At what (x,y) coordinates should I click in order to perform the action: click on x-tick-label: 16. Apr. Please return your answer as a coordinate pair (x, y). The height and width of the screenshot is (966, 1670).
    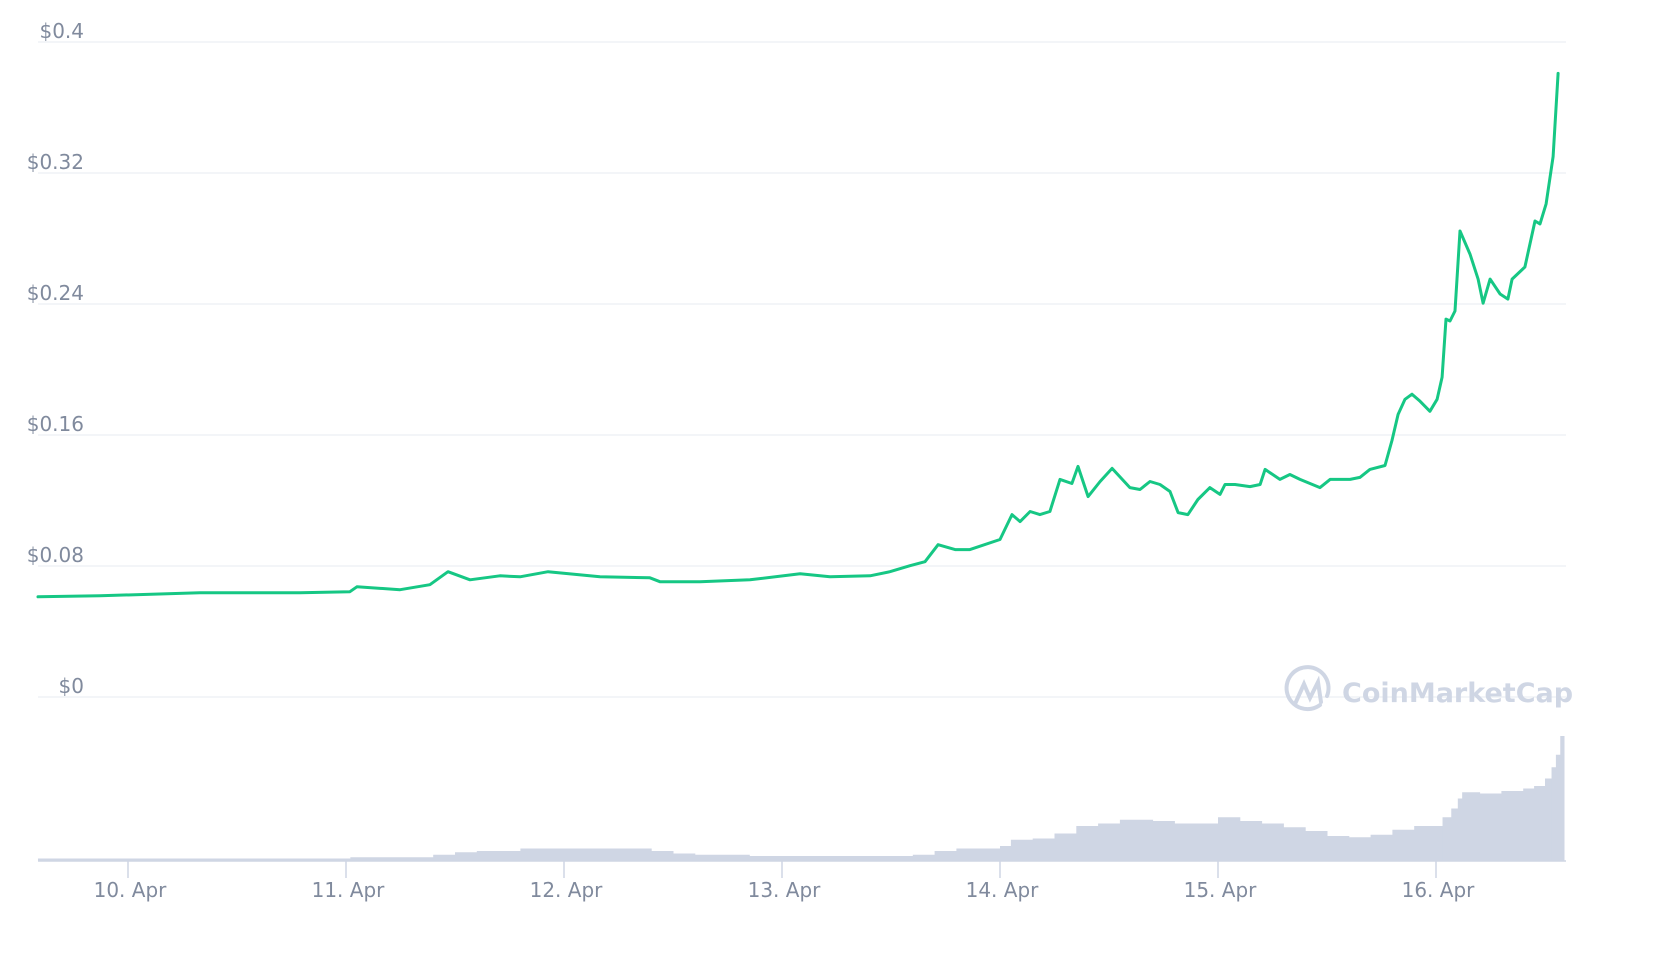
    Looking at the image, I should click on (1439, 890).